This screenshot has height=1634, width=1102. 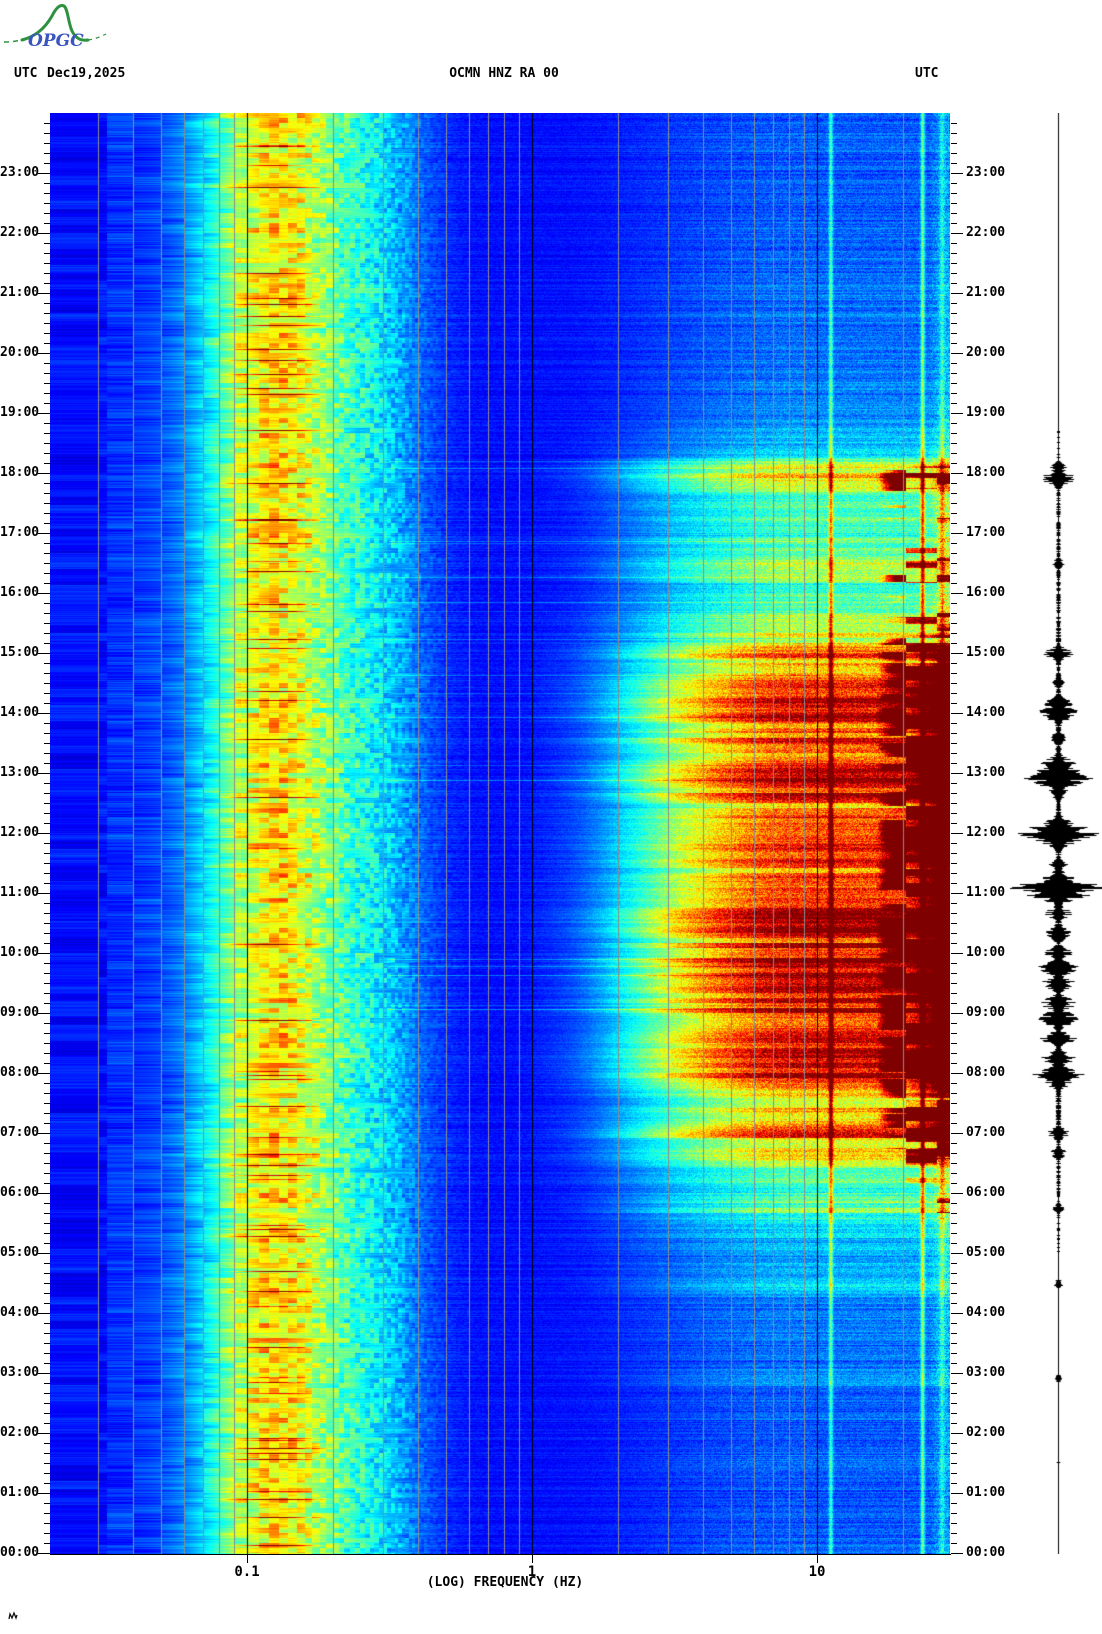 What do you see at coordinates (986, 892) in the screenshot?
I see `hour-label-right: 11:00` at bounding box center [986, 892].